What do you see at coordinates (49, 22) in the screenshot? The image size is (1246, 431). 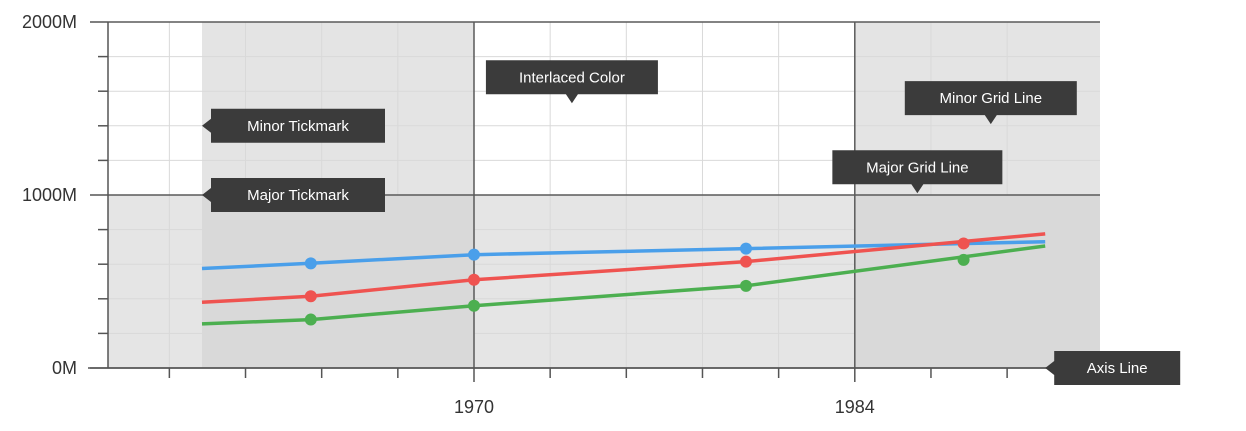 I see `y-tick-label: 2000M` at bounding box center [49, 22].